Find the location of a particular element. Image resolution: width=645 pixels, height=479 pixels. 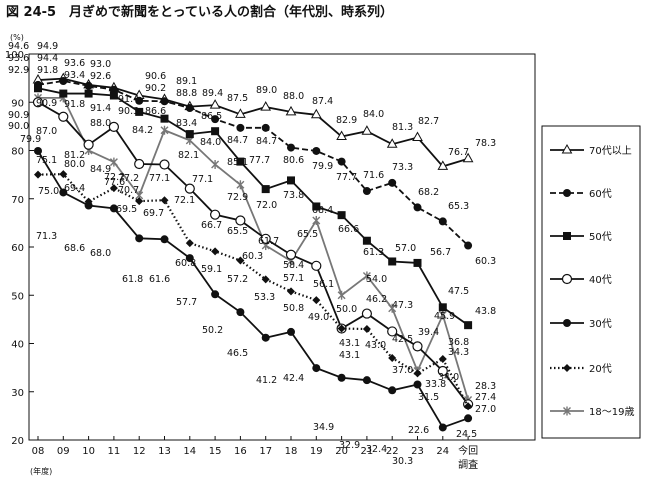

legend-item: 18～19歳 is located at coordinates (592, 412).